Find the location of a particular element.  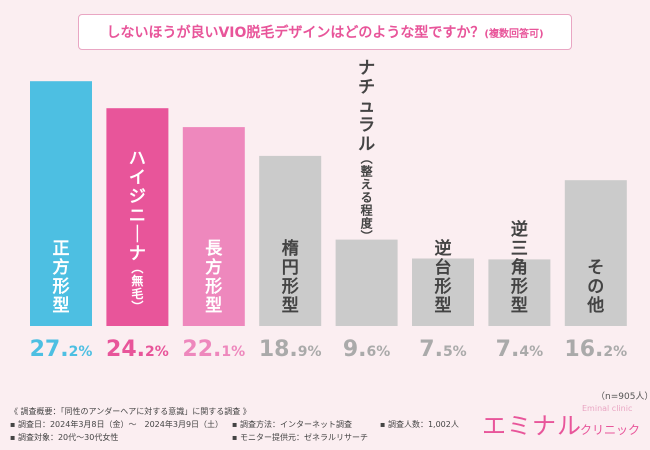

svg-text: チ is located at coordinates (366, 88).